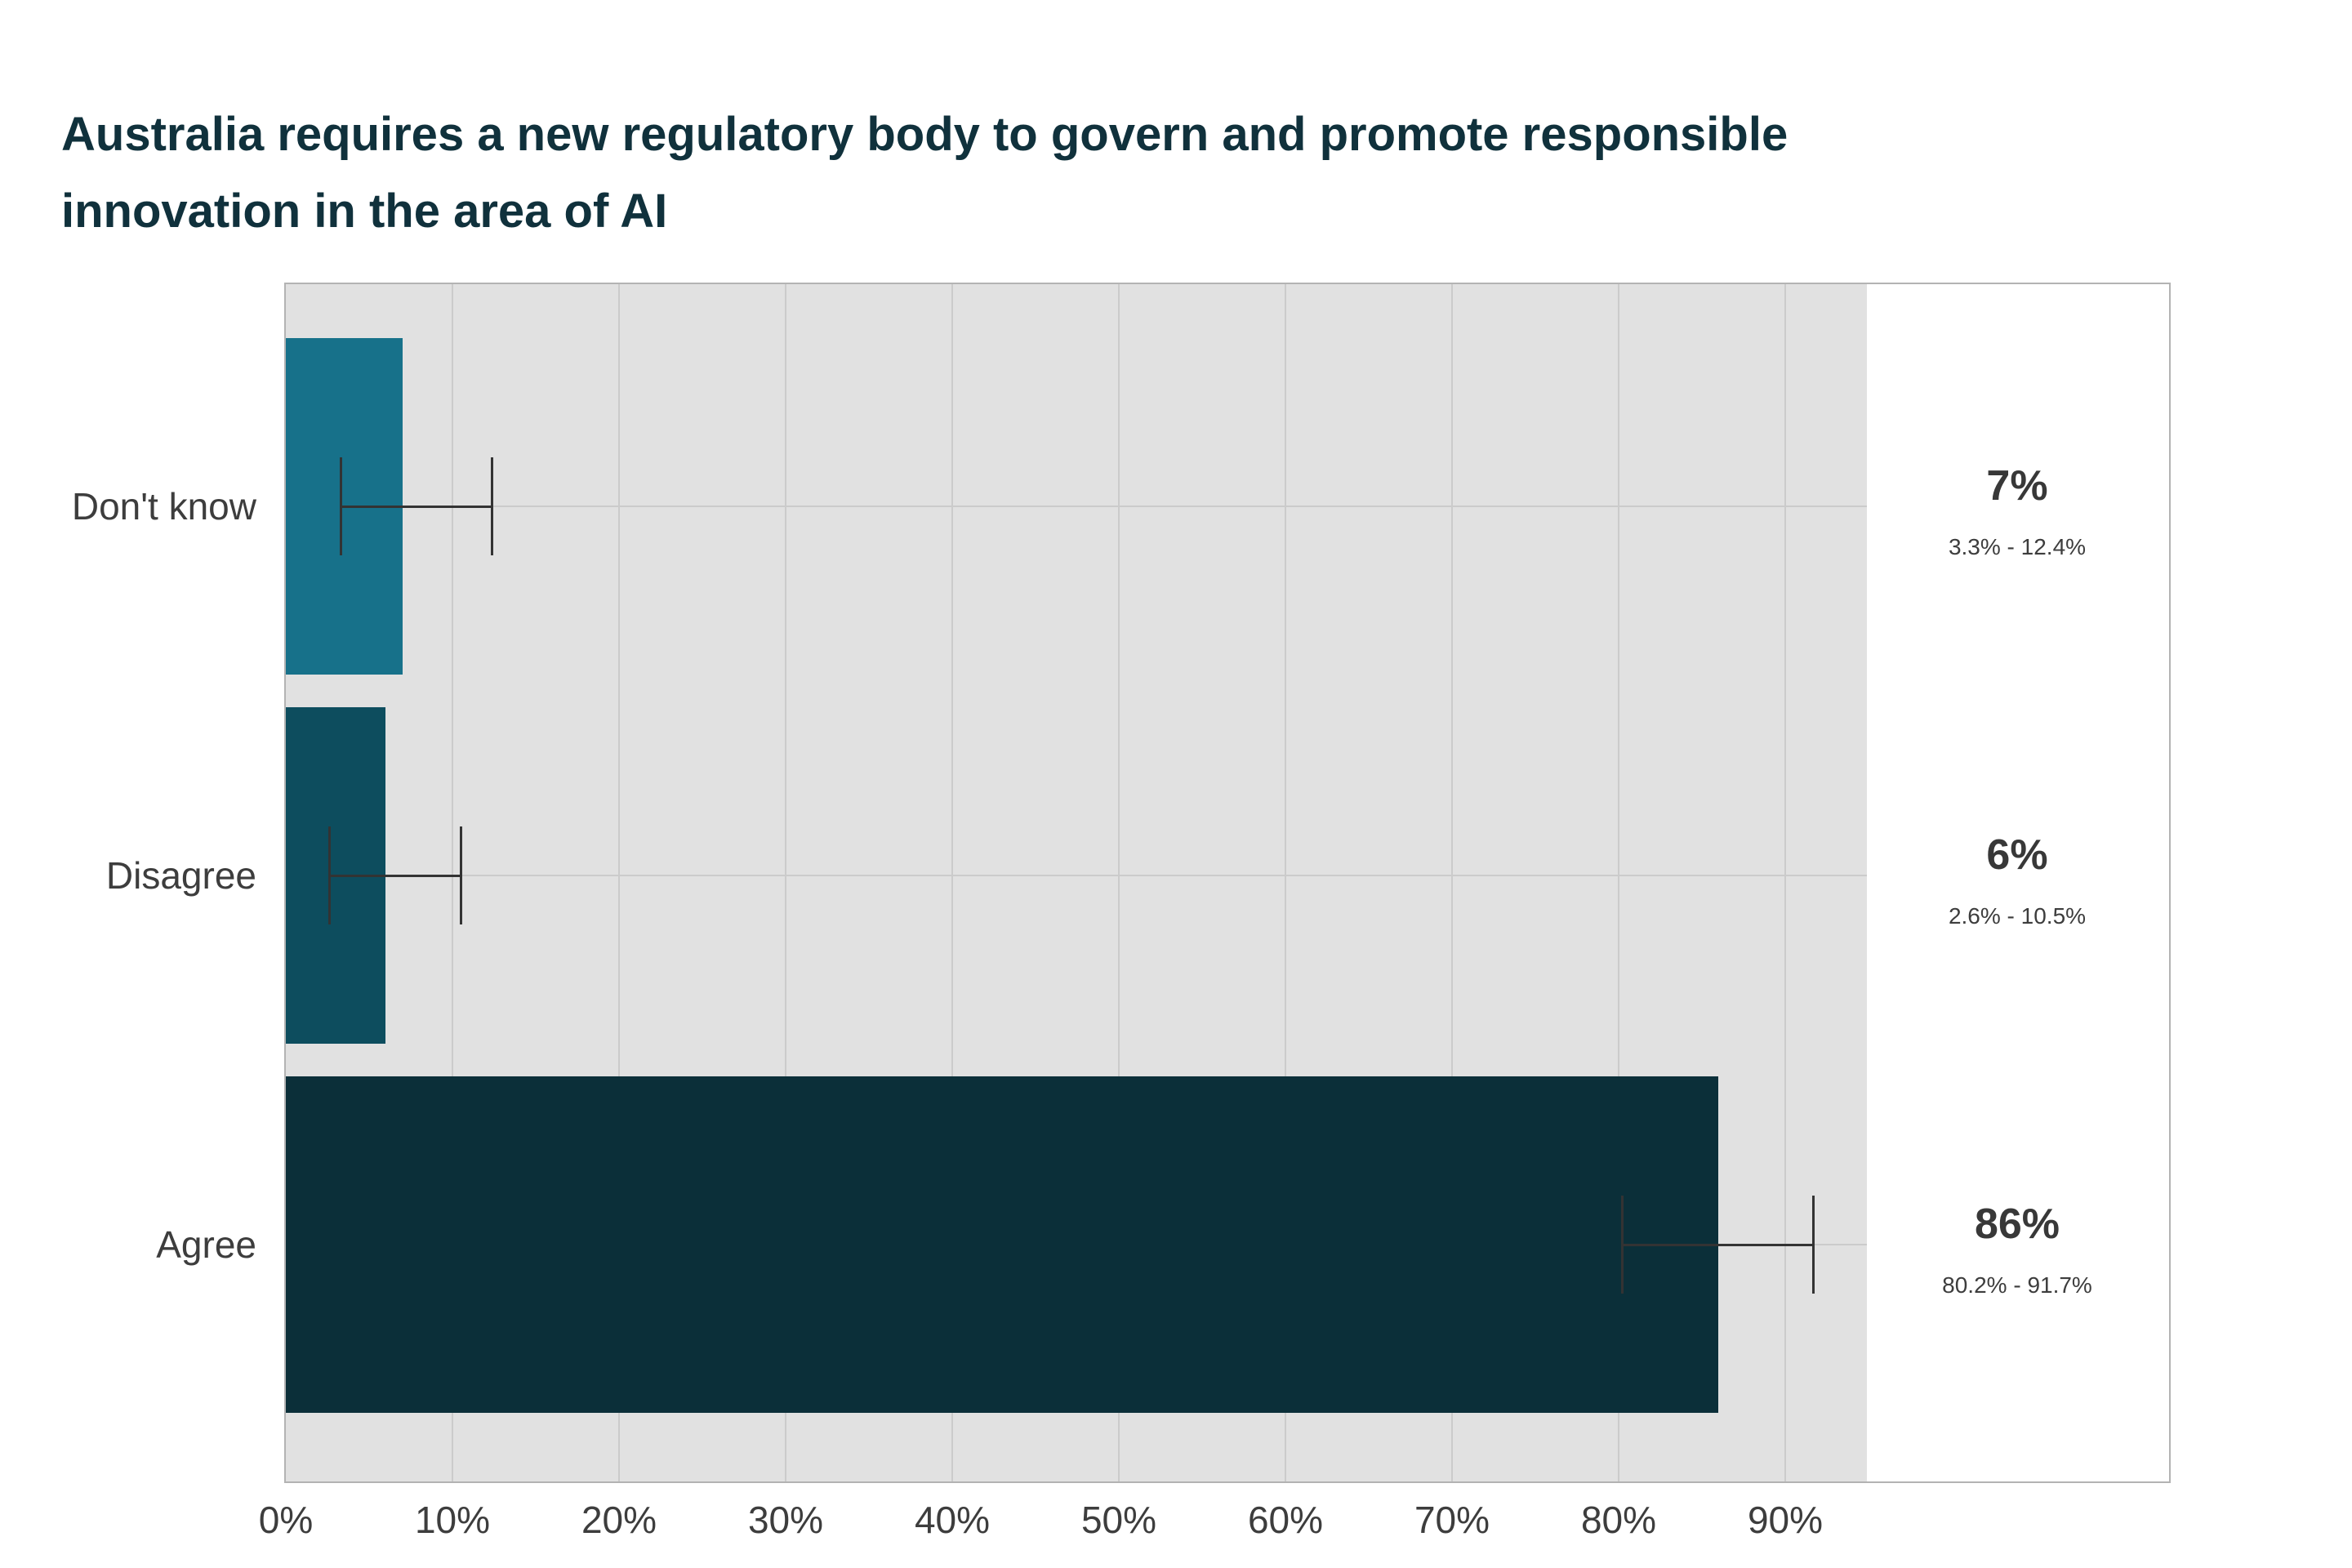 This screenshot has height=1568, width=2352. I want to click on x-tick-label-0: 0%, so click(286, 1520).